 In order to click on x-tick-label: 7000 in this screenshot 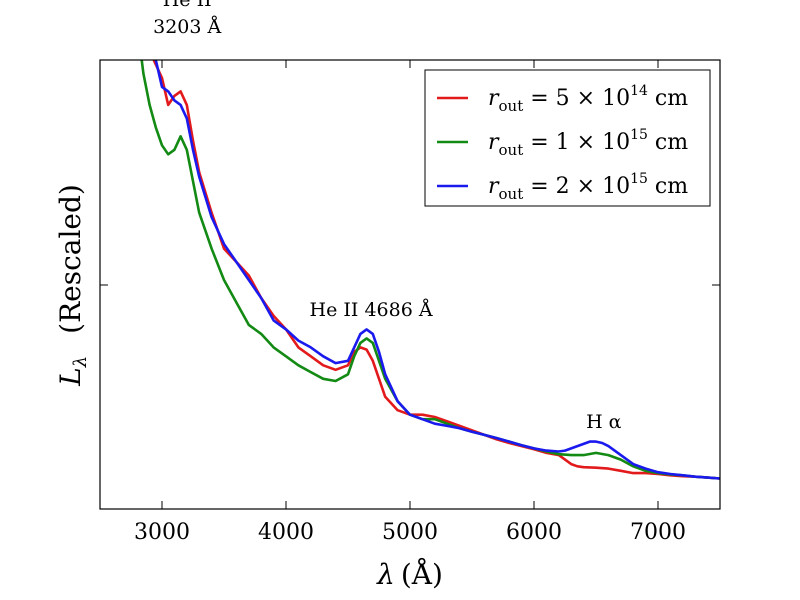, I will do `click(658, 532)`.